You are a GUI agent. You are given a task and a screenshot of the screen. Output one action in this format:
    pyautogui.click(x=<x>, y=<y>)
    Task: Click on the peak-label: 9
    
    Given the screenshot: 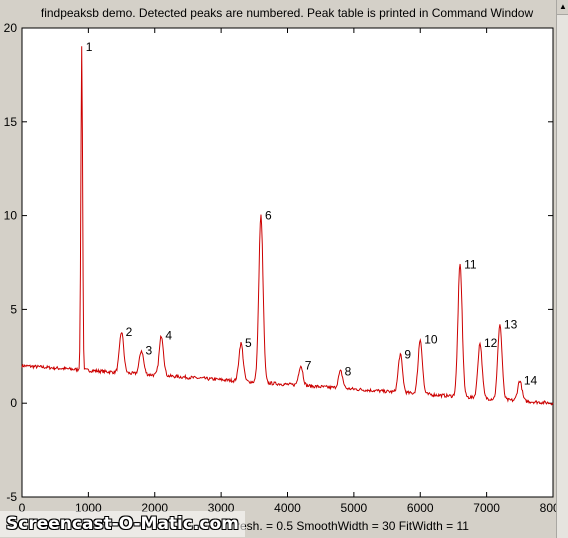 What is the action you would take?
    pyautogui.click(x=407, y=354)
    